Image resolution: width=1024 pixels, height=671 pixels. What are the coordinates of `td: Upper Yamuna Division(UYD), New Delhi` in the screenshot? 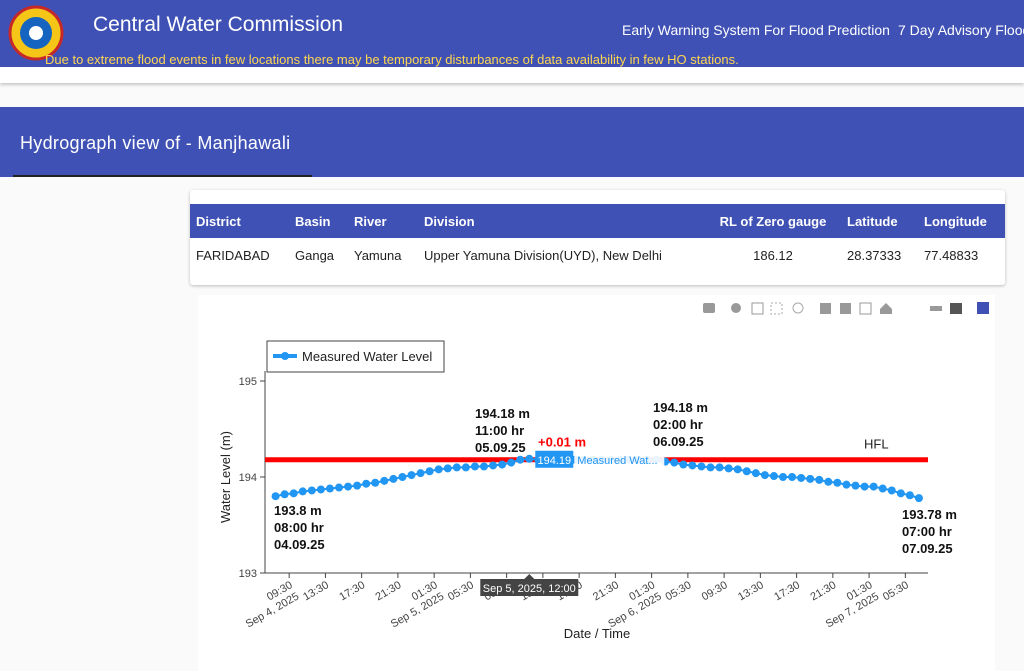 It's located at (543, 255).